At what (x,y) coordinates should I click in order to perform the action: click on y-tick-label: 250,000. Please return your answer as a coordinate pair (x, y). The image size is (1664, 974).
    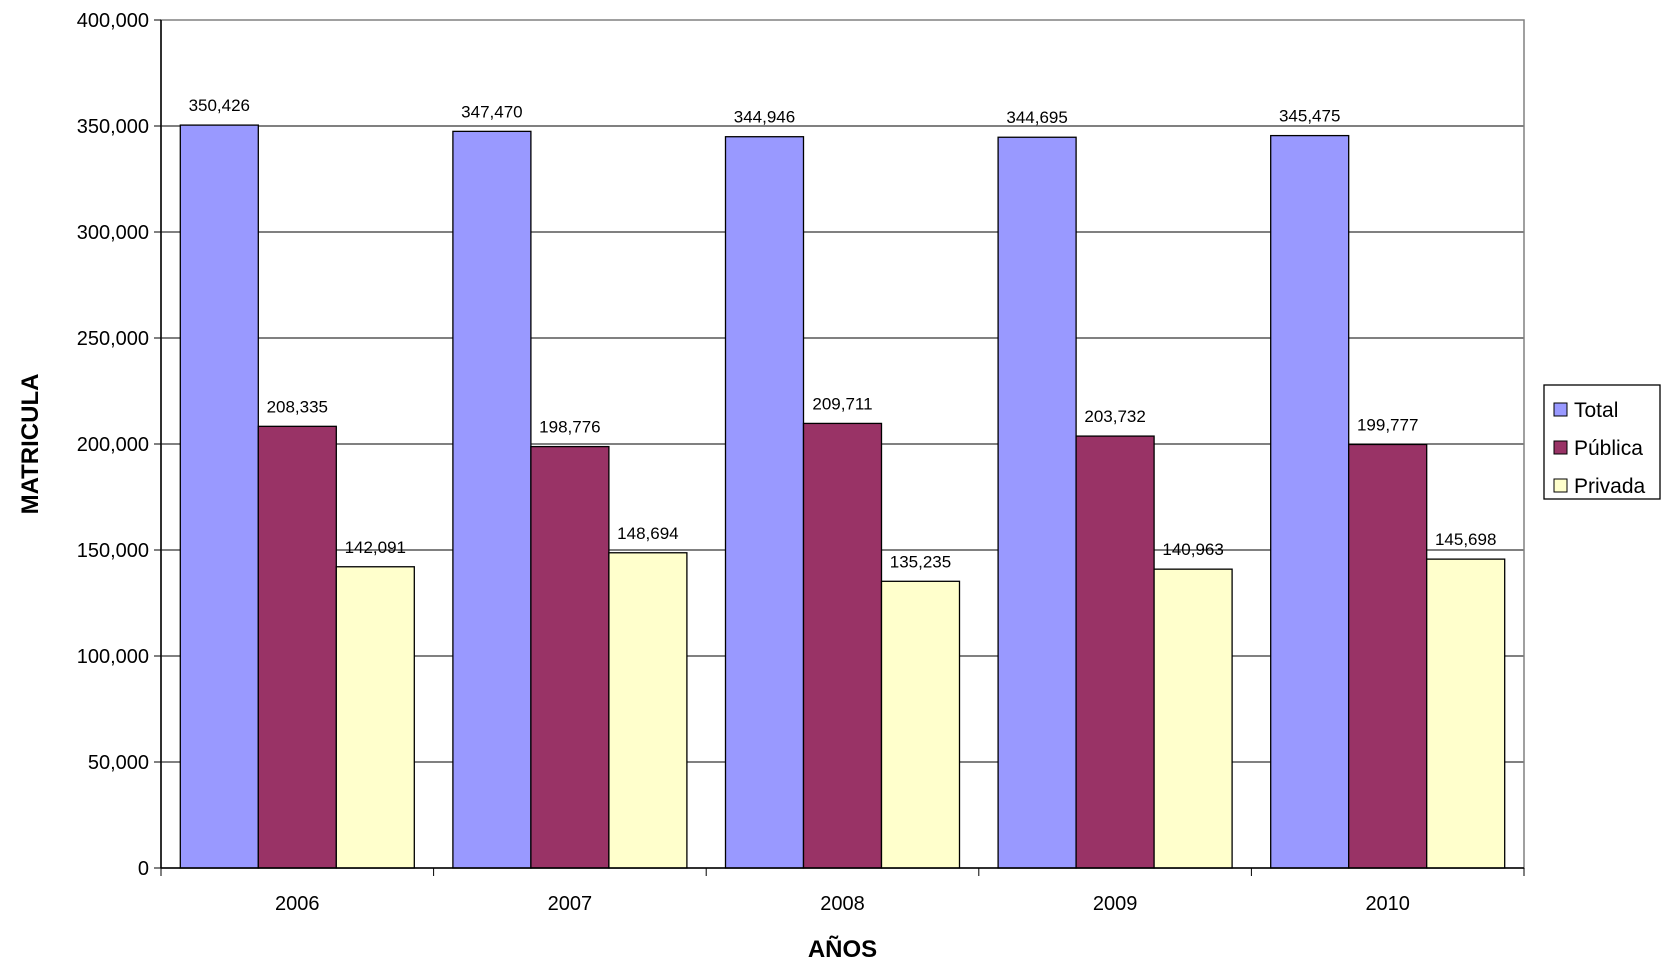
    Looking at the image, I should click on (113, 339).